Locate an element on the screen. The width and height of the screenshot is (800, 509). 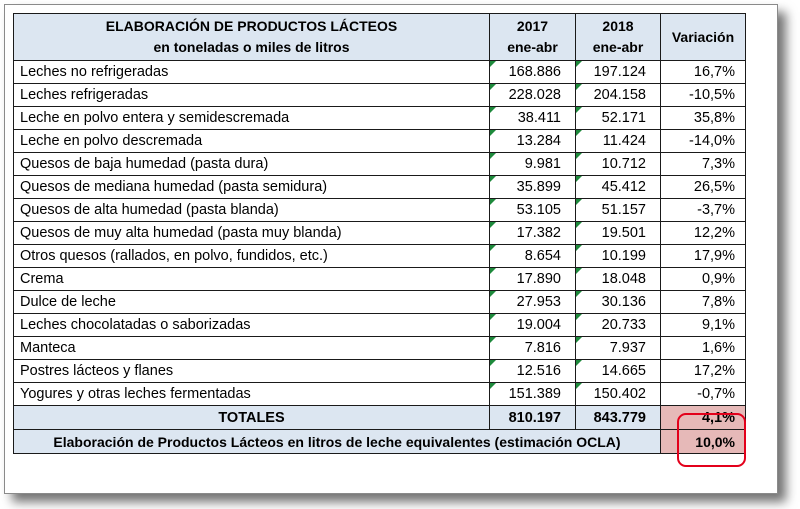
variation-value: 12,2% is located at coordinates (703, 233).